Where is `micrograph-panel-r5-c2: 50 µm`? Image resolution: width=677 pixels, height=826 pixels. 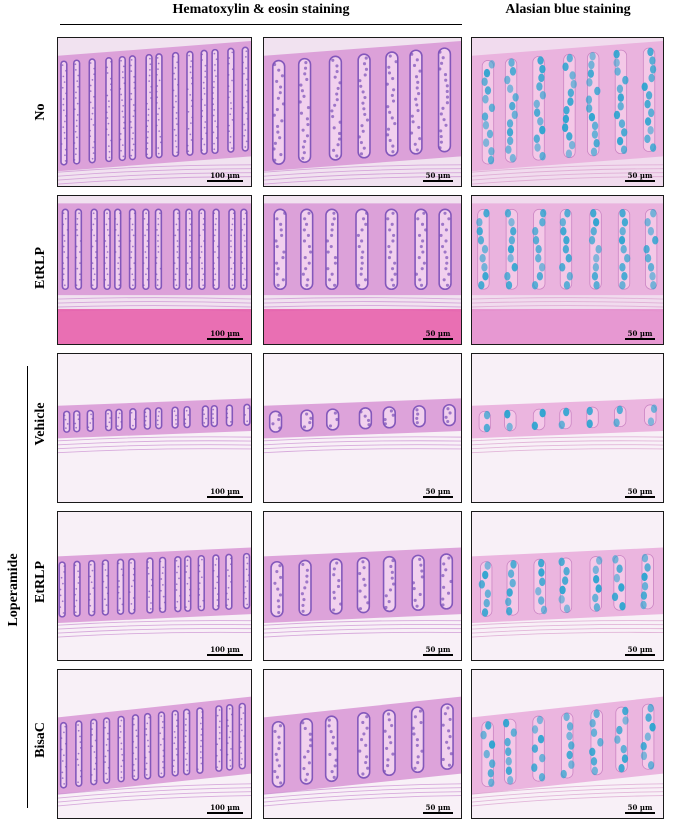 micrograph-panel-r5-c2: 50 µm is located at coordinates (362, 744).